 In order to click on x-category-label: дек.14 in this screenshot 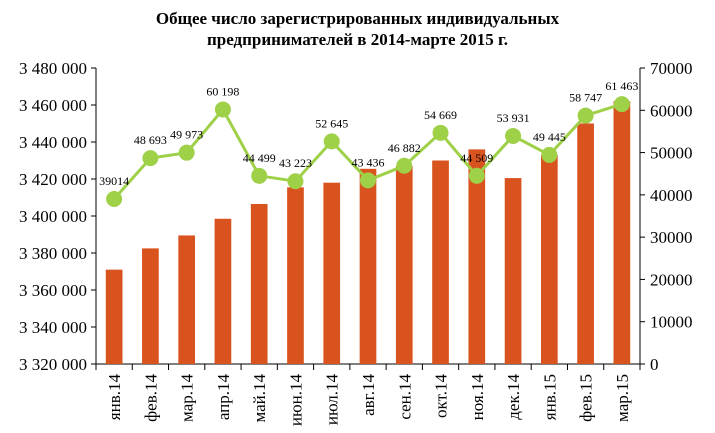, I will do `click(513, 397)`.